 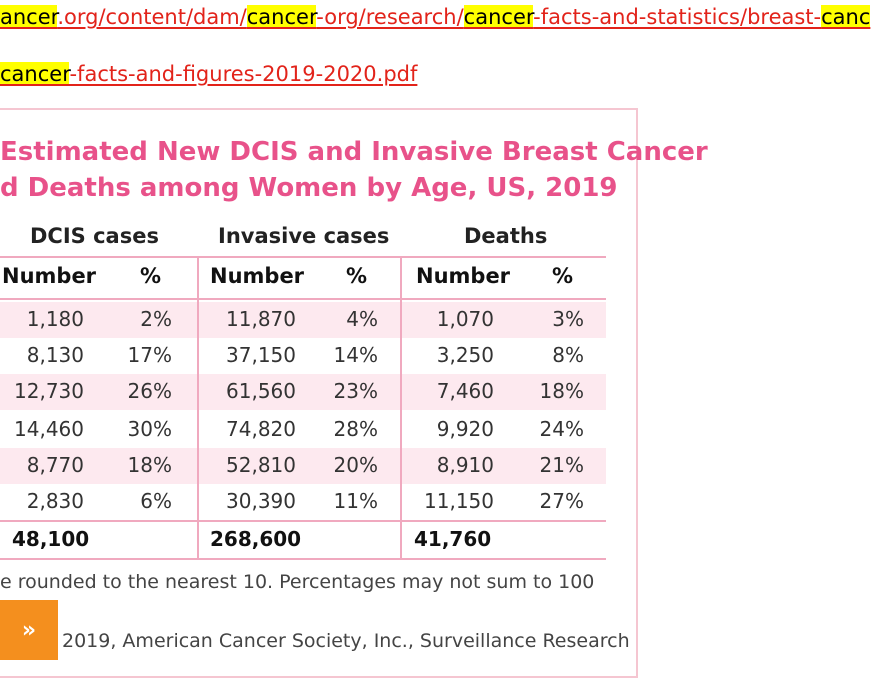 I want to click on table-cell: 2,830, so click(x=55, y=501).